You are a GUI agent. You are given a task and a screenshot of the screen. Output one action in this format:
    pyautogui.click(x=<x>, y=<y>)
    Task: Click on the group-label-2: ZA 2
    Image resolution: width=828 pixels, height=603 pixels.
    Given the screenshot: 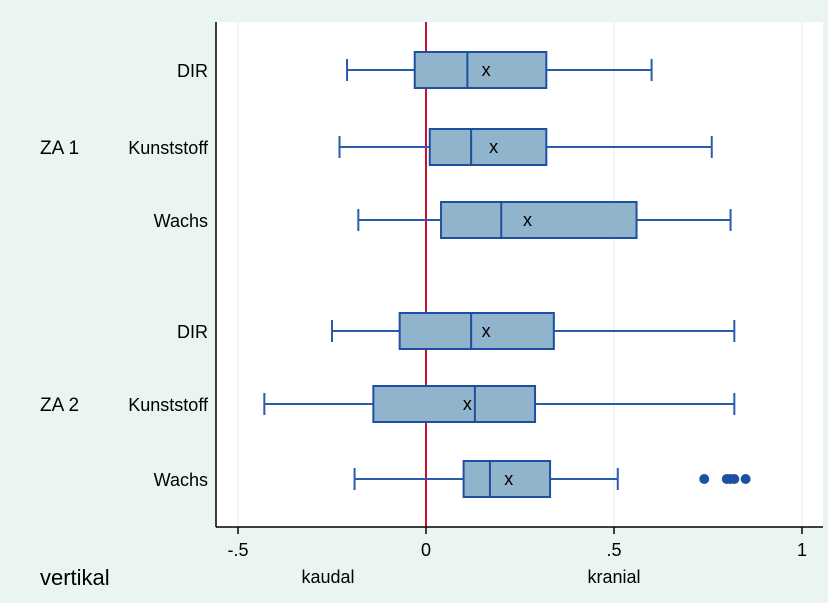 What is the action you would take?
    pyautogui.click(x=59, y=405)
    